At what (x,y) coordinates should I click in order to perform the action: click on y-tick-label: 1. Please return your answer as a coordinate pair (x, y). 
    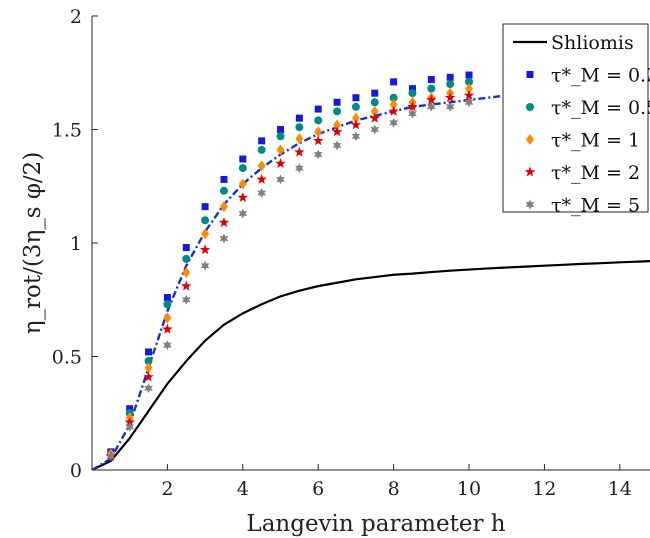
    Looking at the image, I should click on (76, 244).